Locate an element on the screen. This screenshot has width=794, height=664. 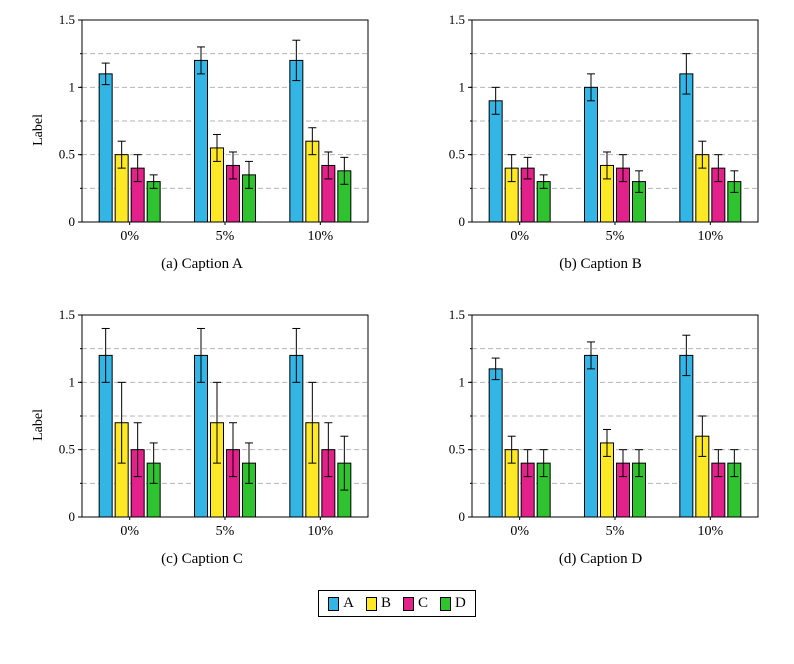
legend-swatch-A is located at coordinates (334, 603).